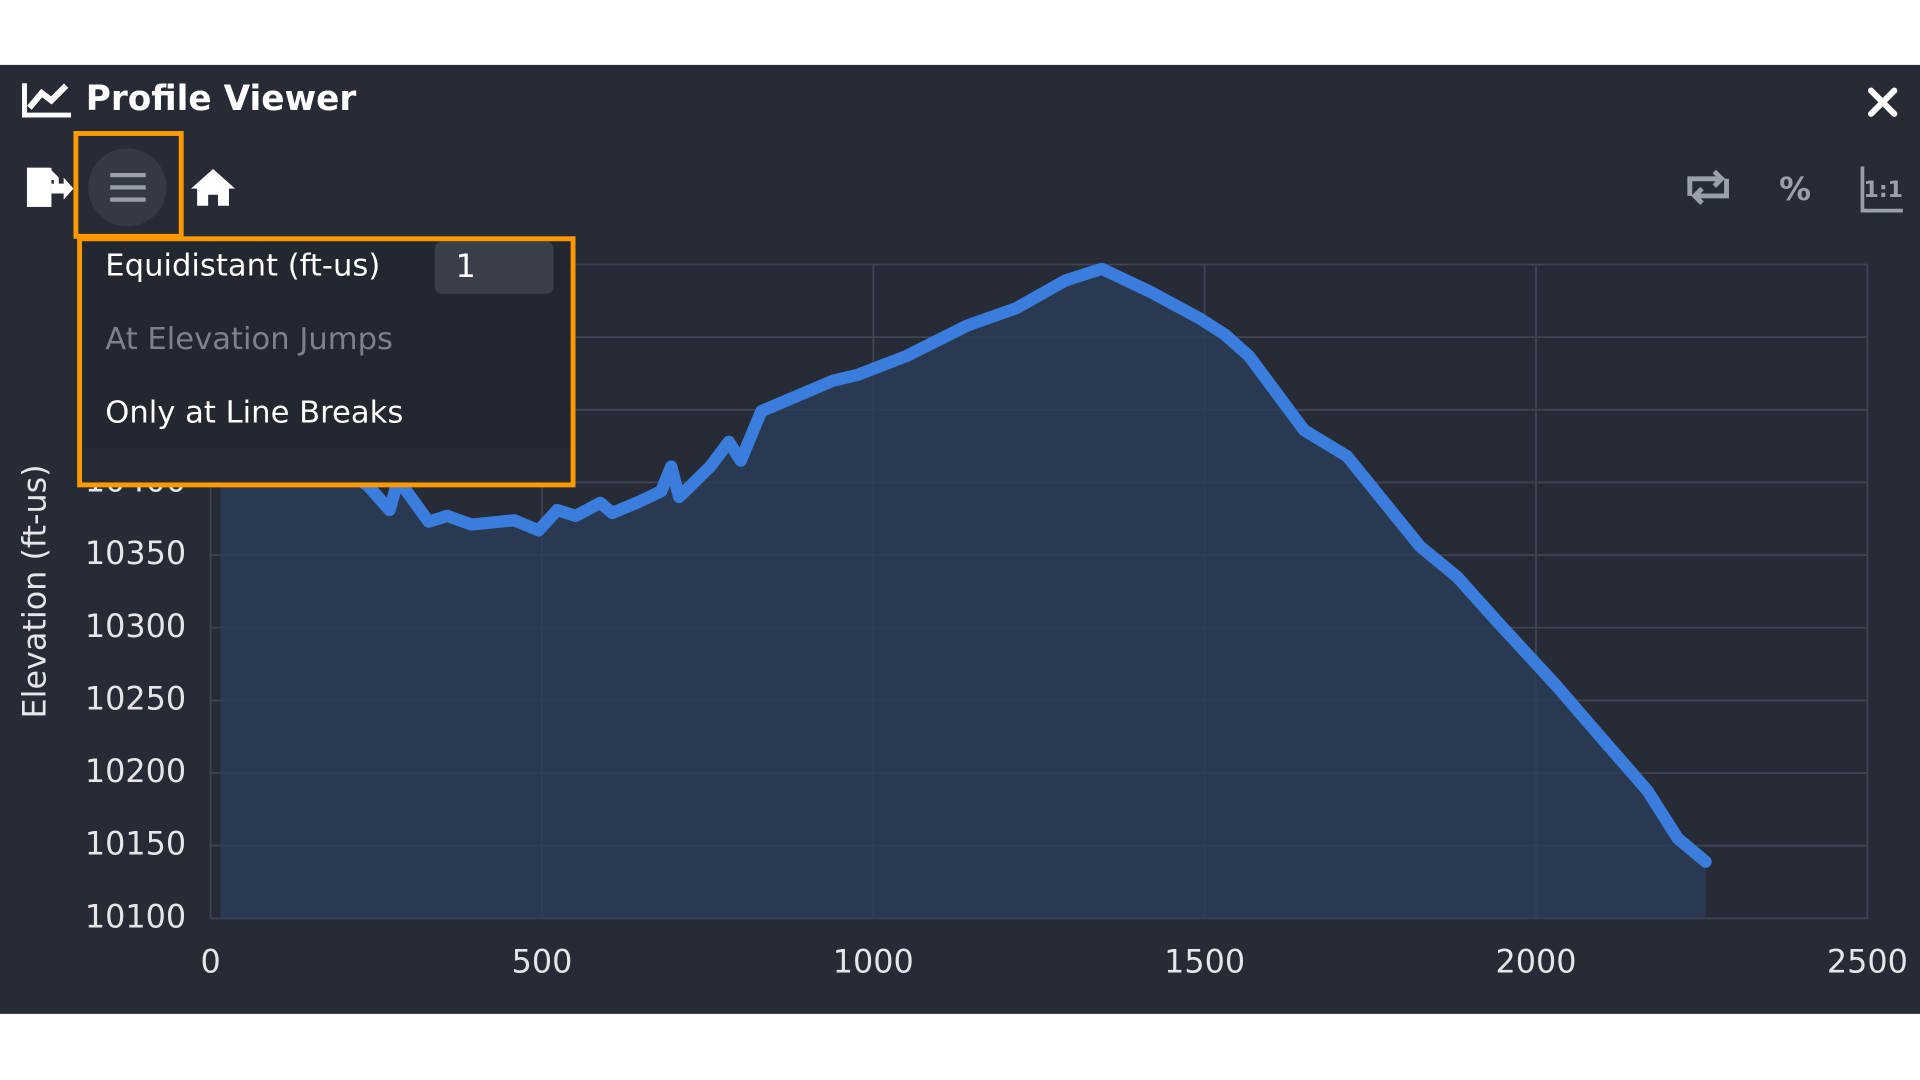 The width and height of the screenshot is (1920, 1080). I want to click on close-button, so click(1882, 102).